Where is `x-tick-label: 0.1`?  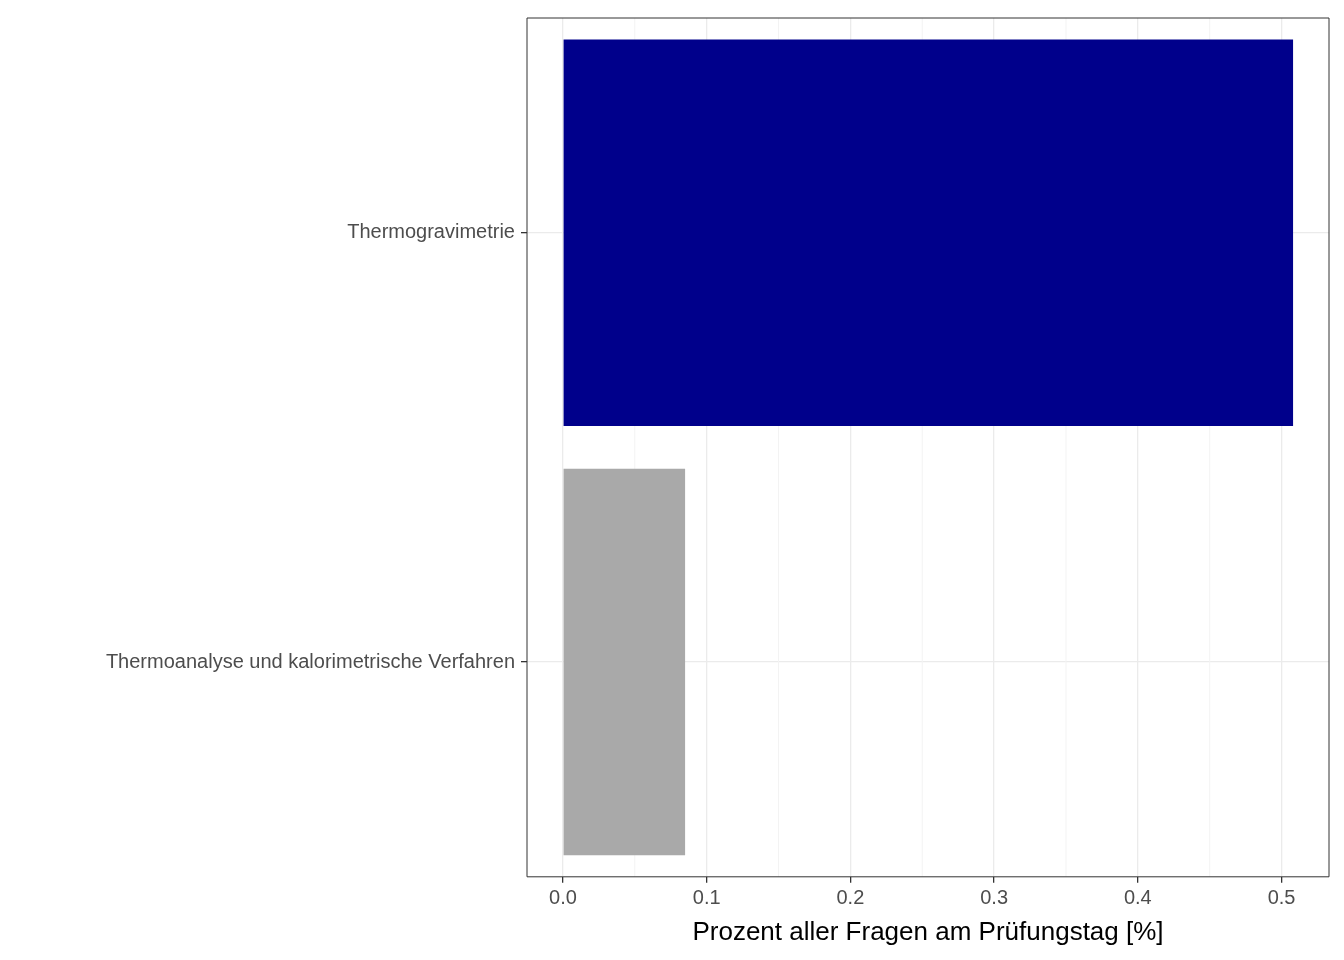
x-tick-label: 0.1 is located at coordinates (706, 897).